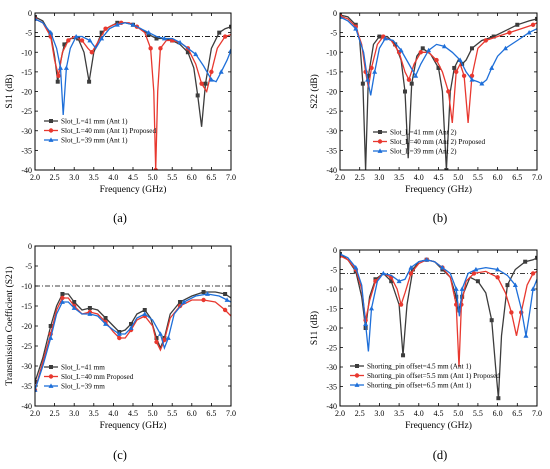  I want to click on x-tick-label: 3.5, so click(399, 413).